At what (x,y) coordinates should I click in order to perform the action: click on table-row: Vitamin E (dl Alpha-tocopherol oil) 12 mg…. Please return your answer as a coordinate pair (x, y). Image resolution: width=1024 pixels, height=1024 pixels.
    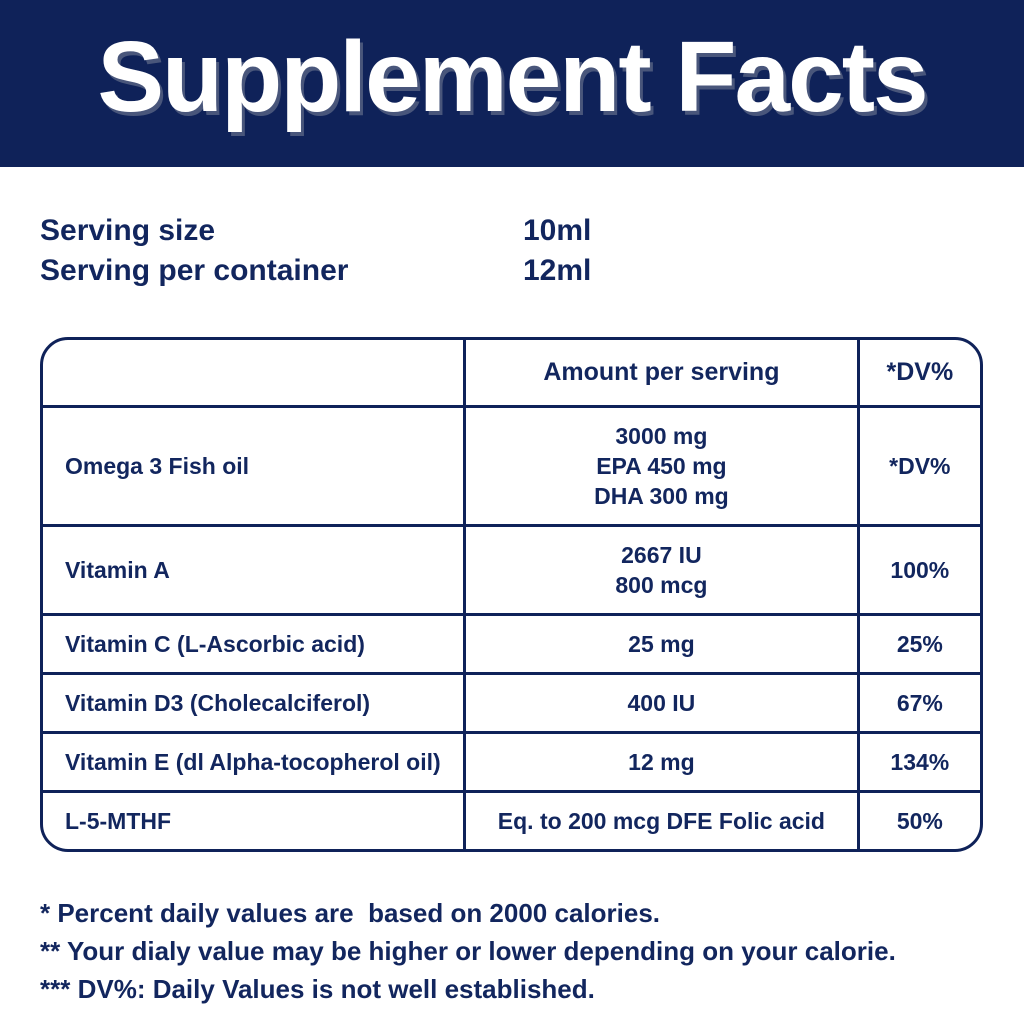
    Looking at the image, I should click on (511, 761).